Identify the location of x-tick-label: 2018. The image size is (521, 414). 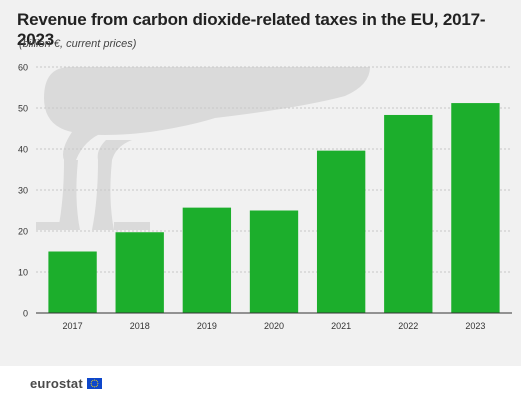
(140, 326).